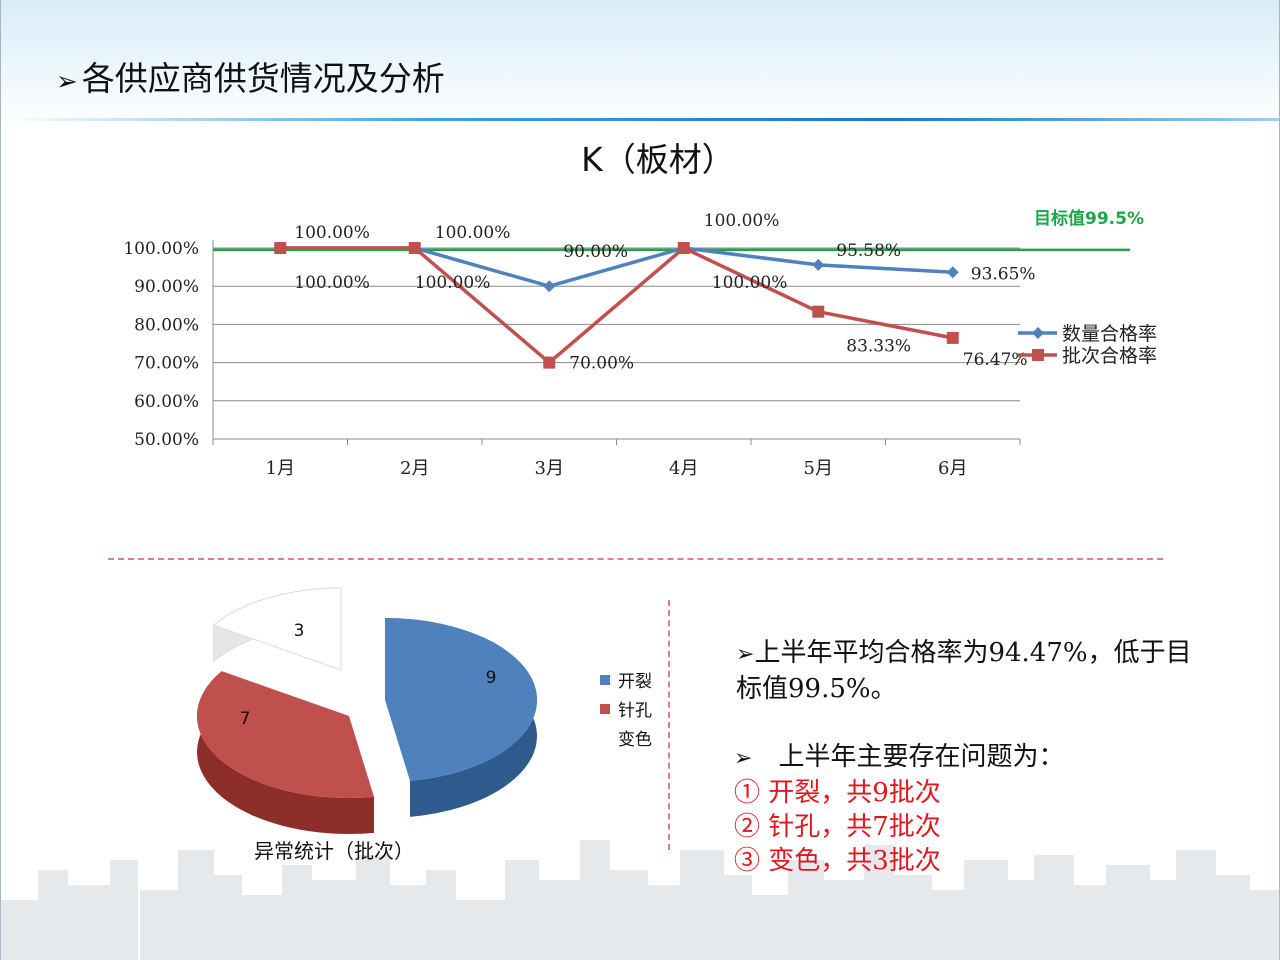  Describe the element at coordinates (635, 711) in the screenshot. I see `pie-legend-label-pinhole: 针孔` at that location.